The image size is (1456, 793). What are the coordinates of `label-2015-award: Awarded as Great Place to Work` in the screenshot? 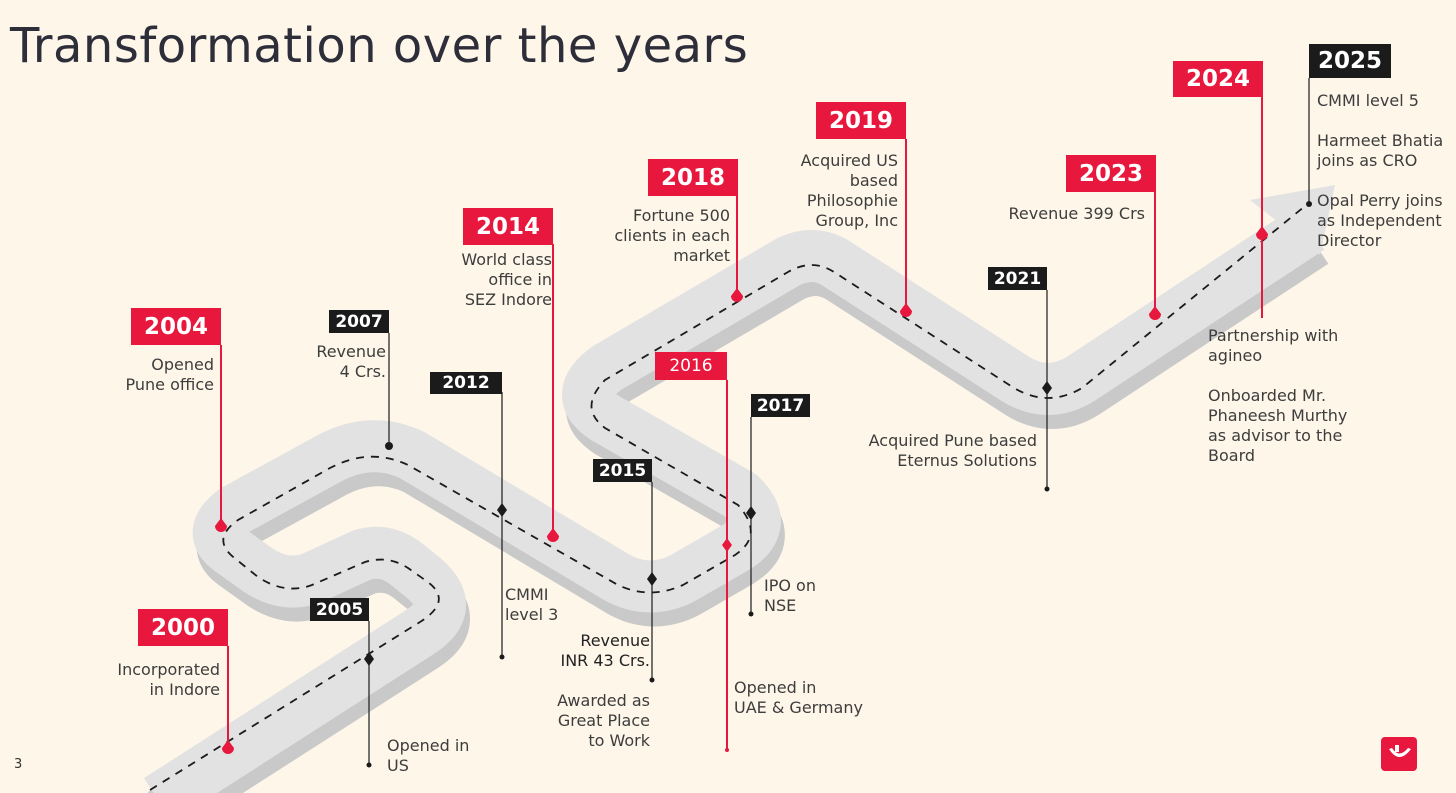 It's located at (603, 720).